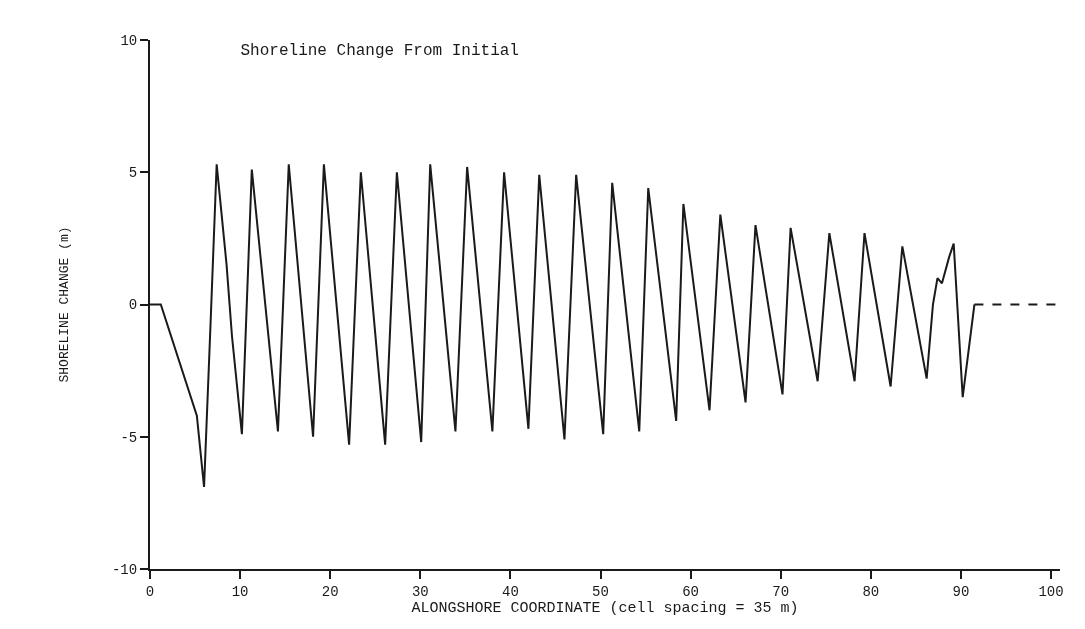  I want to click on y-tick-label: -10, so click(124, 569).